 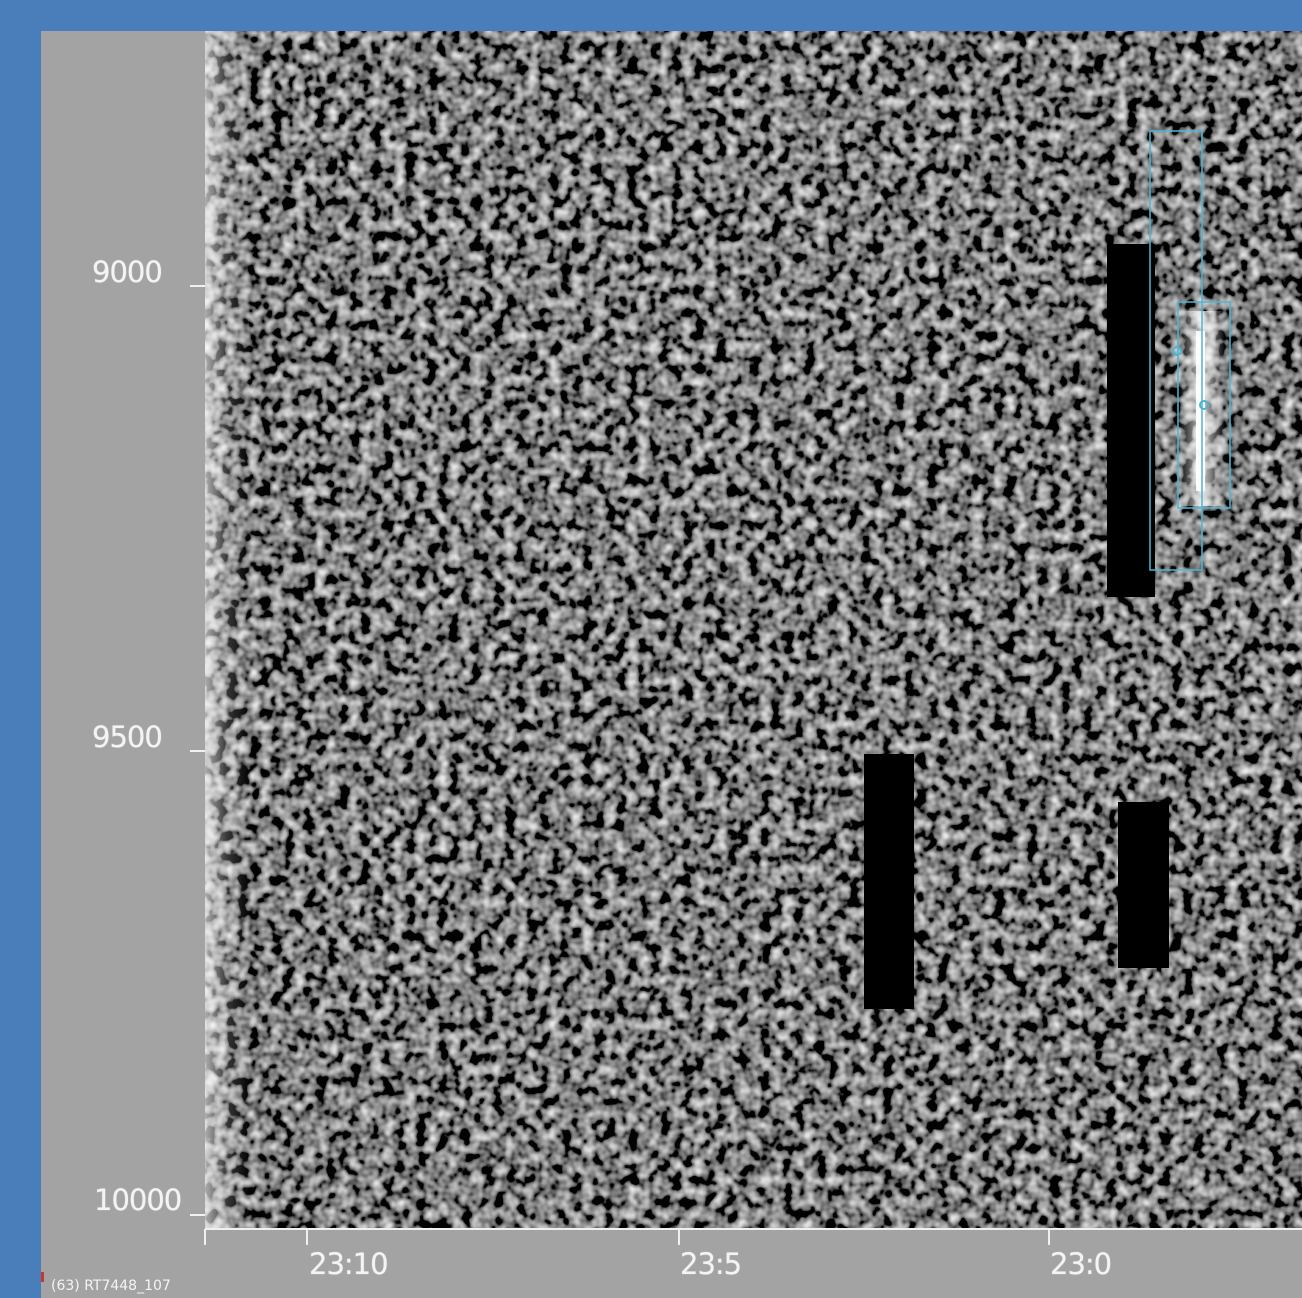 I want to click on x-axis-line, so click(x=753, y=1229).